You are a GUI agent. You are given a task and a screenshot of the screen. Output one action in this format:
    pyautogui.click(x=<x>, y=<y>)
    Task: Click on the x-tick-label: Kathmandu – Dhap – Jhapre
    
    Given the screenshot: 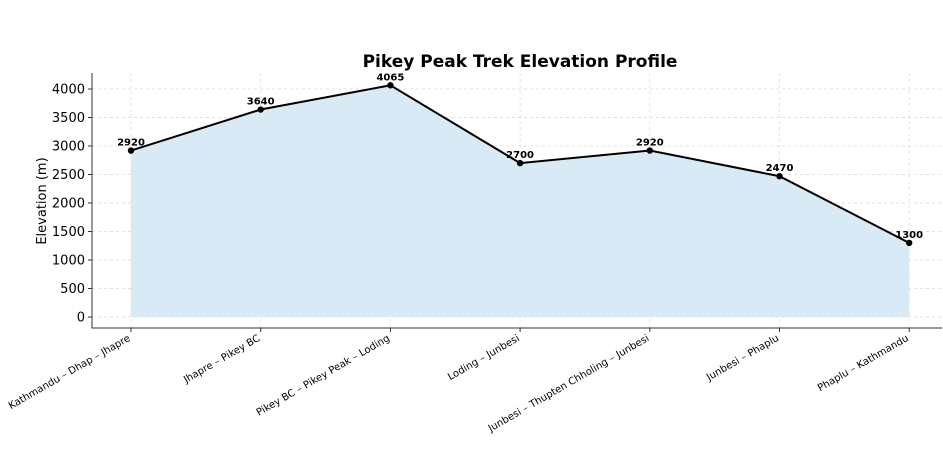 What is the action you would take?
    pyautogui.click(x=70, y=372)
    